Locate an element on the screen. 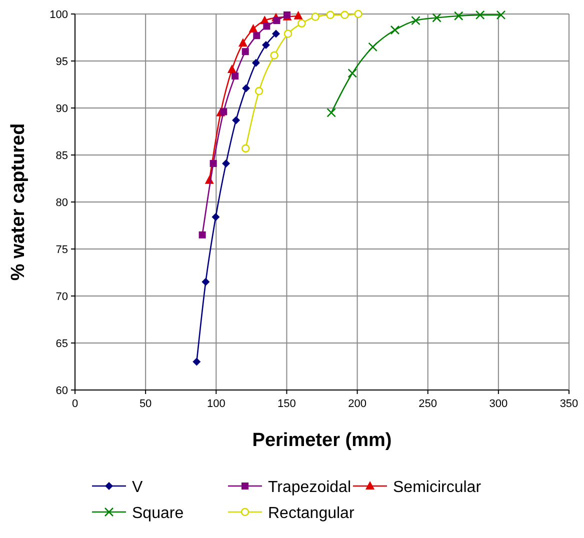 The width and height of the screenshot is (584, 538). x-tick-label: 150 is located at coordinates (287, 404).